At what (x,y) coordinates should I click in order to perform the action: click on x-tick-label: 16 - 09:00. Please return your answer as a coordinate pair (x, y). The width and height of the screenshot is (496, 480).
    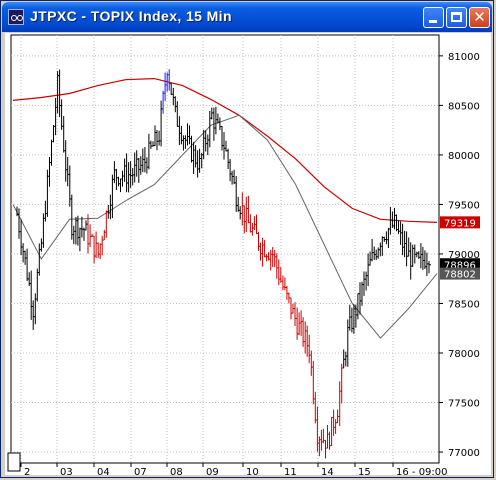
    Looking at the image, I should click on (422, 471).